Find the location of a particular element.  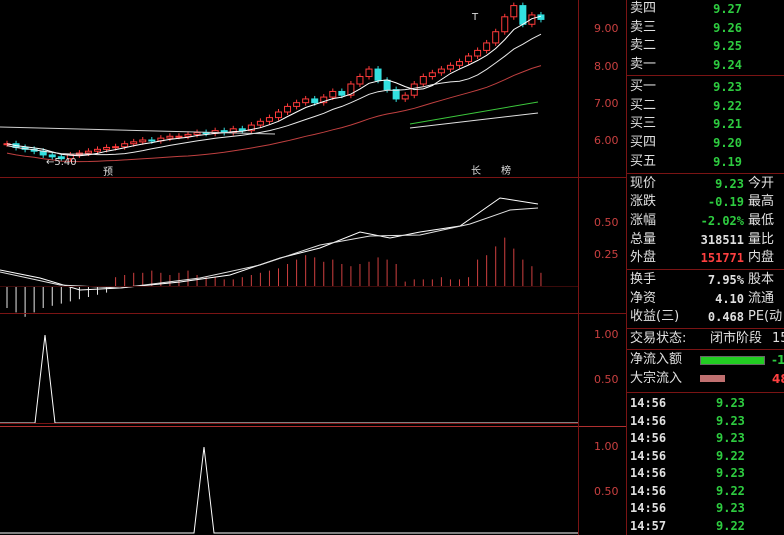

stat-tail: 量比 is located at coordinates (761, 239).